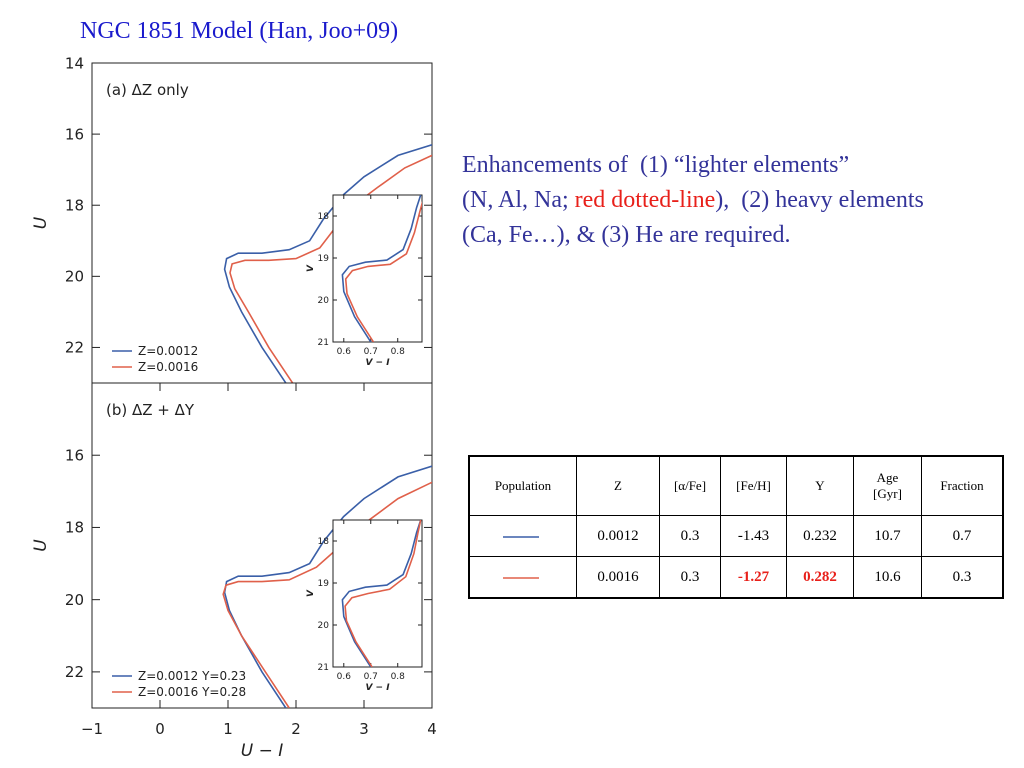  I want to click on header-cell: Fraction, so click(962, 485).